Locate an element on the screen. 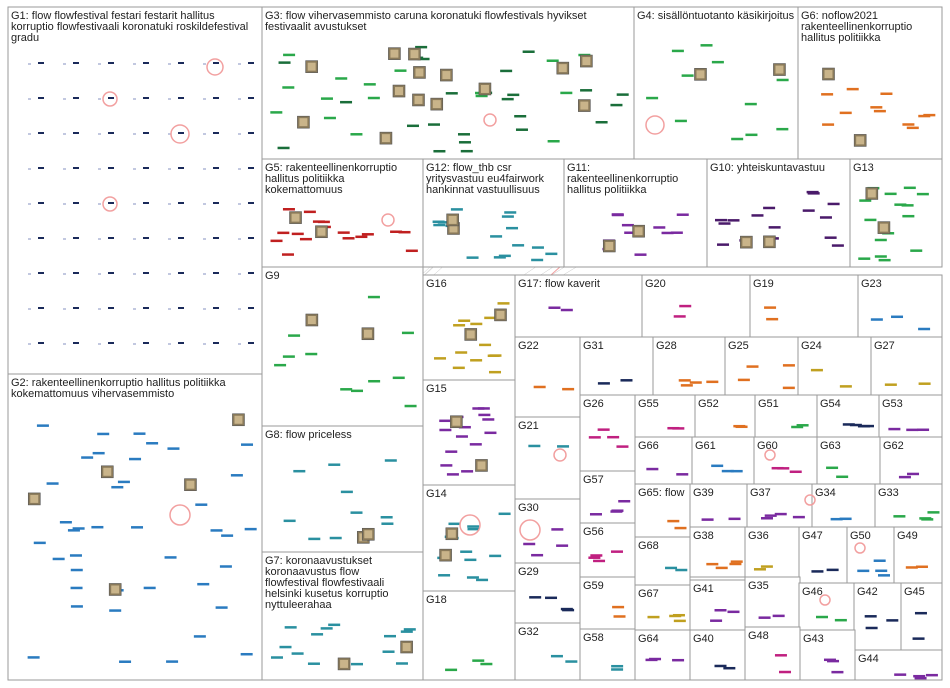  group-label-g13: G13 is located at coordinates (863, 168).